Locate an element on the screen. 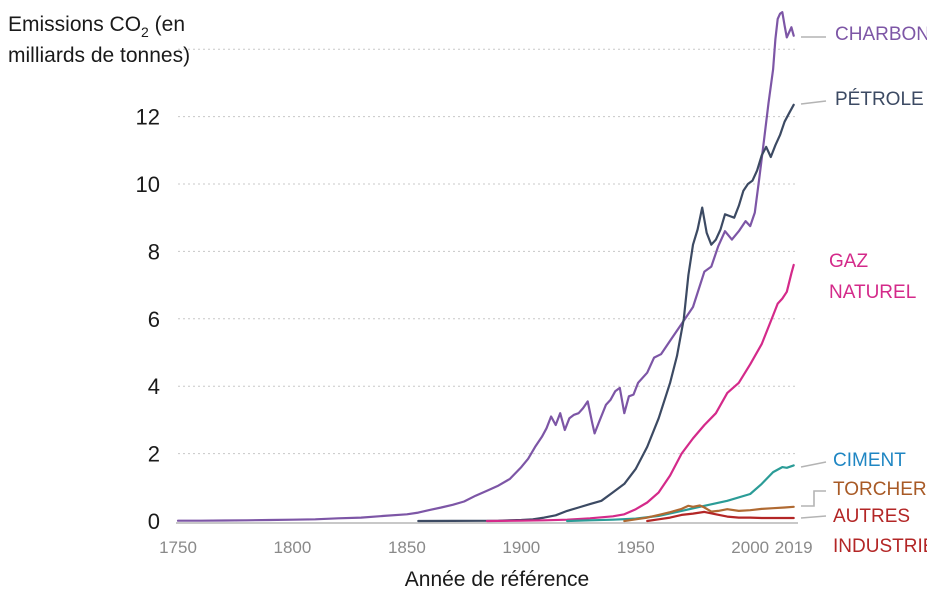  series-line-gaz-naturel is located at coordinates (640, 393).